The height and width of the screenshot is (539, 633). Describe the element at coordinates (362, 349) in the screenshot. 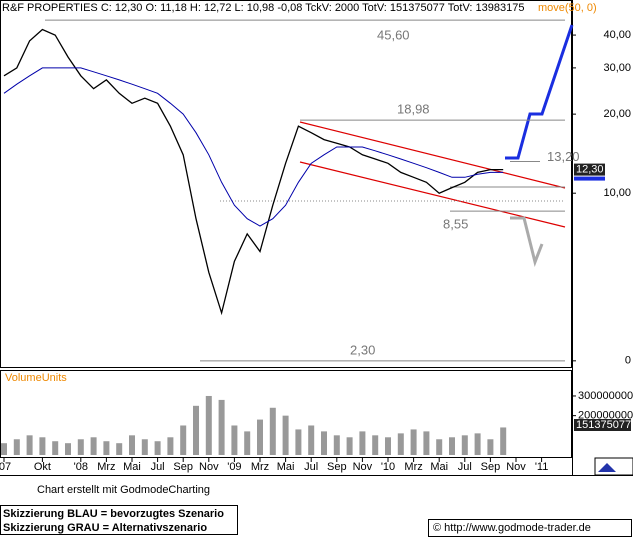

I see `annotation: 2,30` at that location.